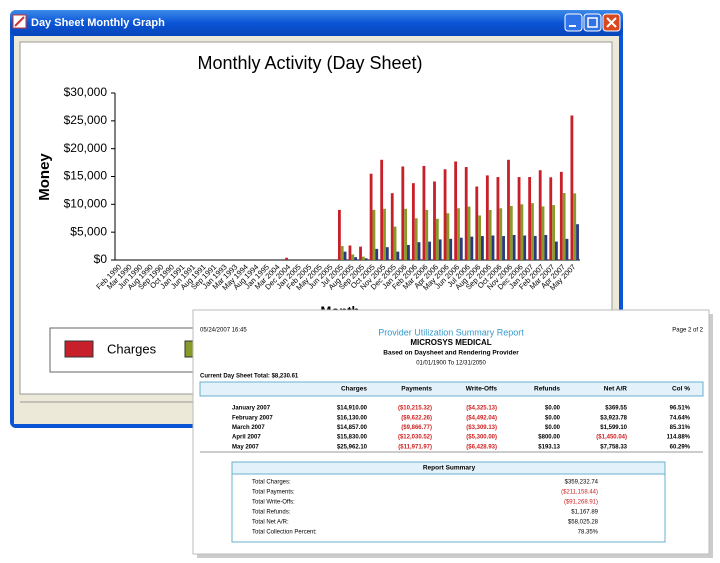 The image size is (720, 563). I want to click on table-cell: ($4,325.13), so click(481, 409).